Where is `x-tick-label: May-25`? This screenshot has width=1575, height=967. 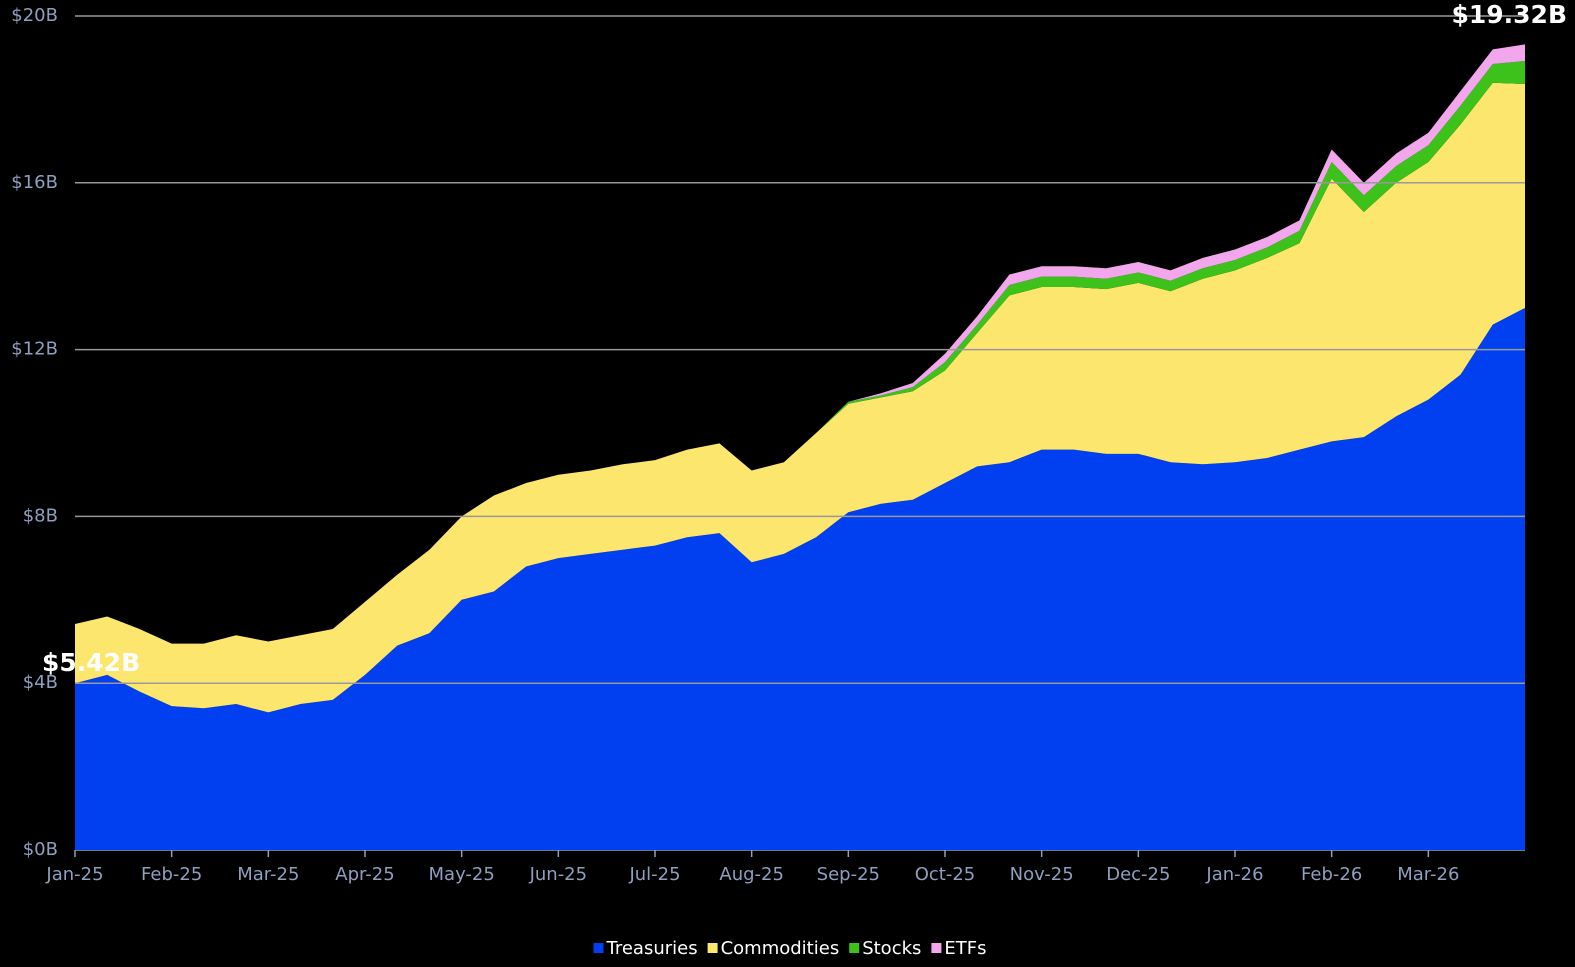 x-tick-label: May-25 is located at coordinates (462, 874).